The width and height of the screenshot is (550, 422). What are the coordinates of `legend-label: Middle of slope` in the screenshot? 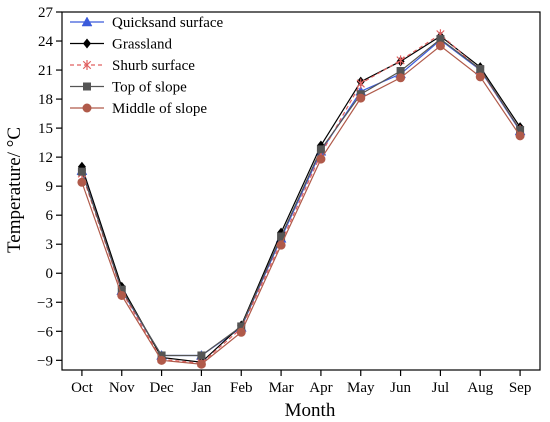 It's located at (159, 109).